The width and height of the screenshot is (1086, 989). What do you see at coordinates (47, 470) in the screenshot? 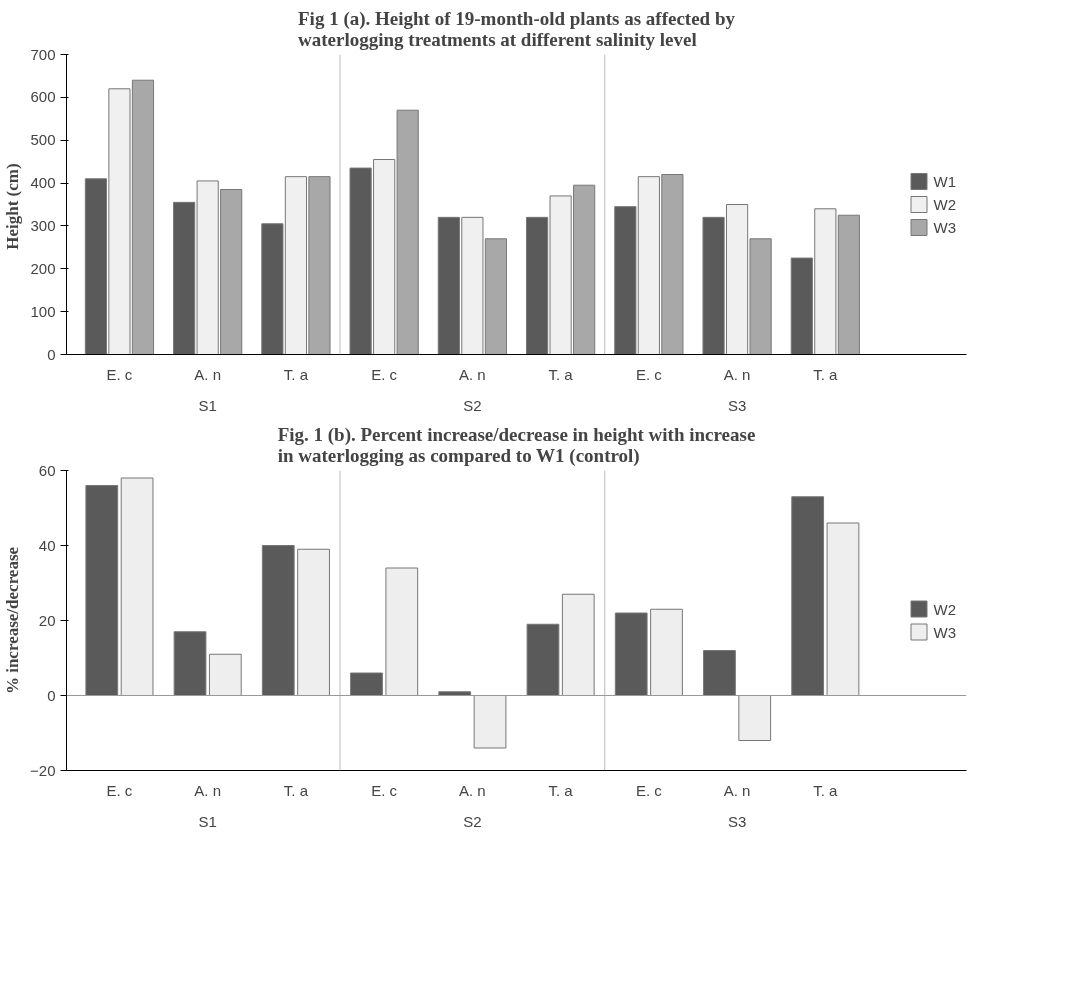
I see `y-tick-label: 60` at bounding box center [47, 470].